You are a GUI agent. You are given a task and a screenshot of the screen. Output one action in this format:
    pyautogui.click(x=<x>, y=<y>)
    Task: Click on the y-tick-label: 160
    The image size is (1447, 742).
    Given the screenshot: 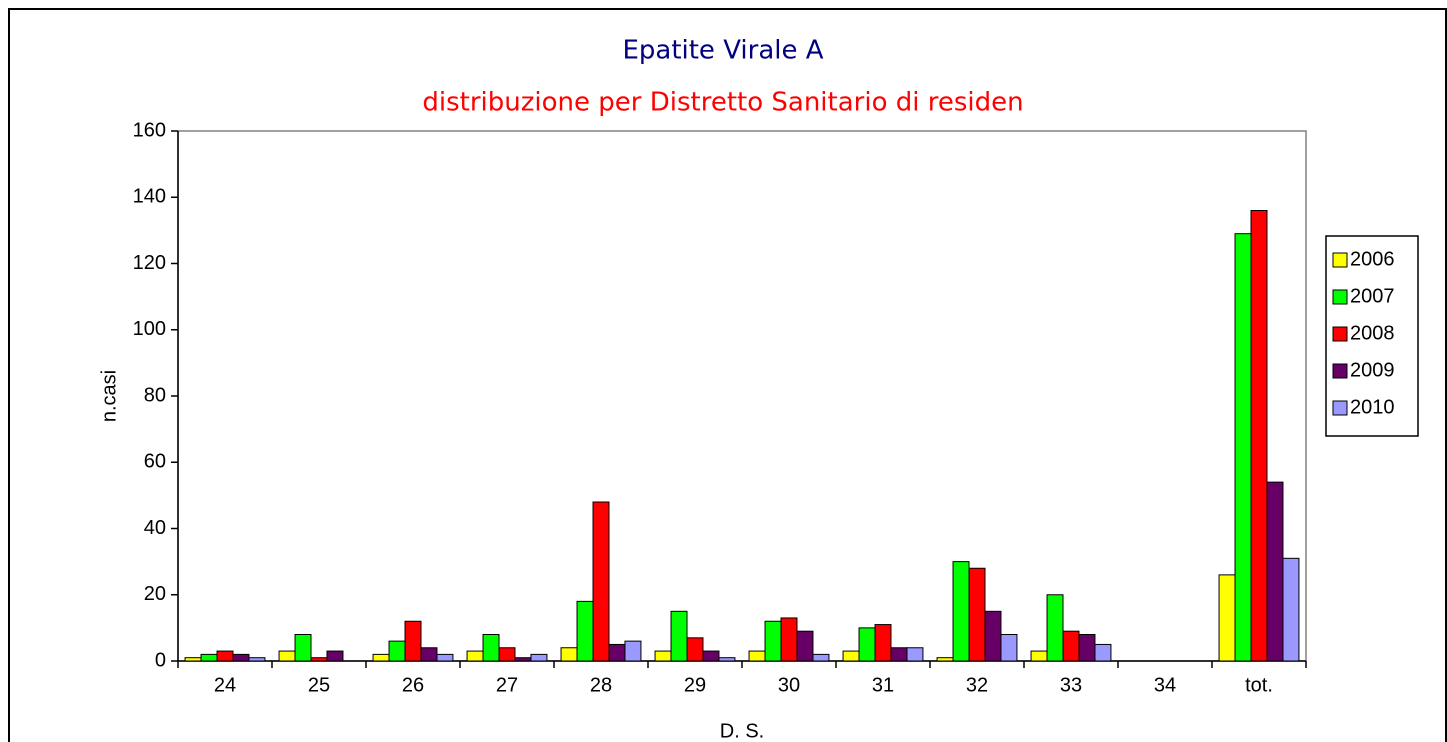 What is the action you would take?
    pyautogui.click(x=149, y=130)
    